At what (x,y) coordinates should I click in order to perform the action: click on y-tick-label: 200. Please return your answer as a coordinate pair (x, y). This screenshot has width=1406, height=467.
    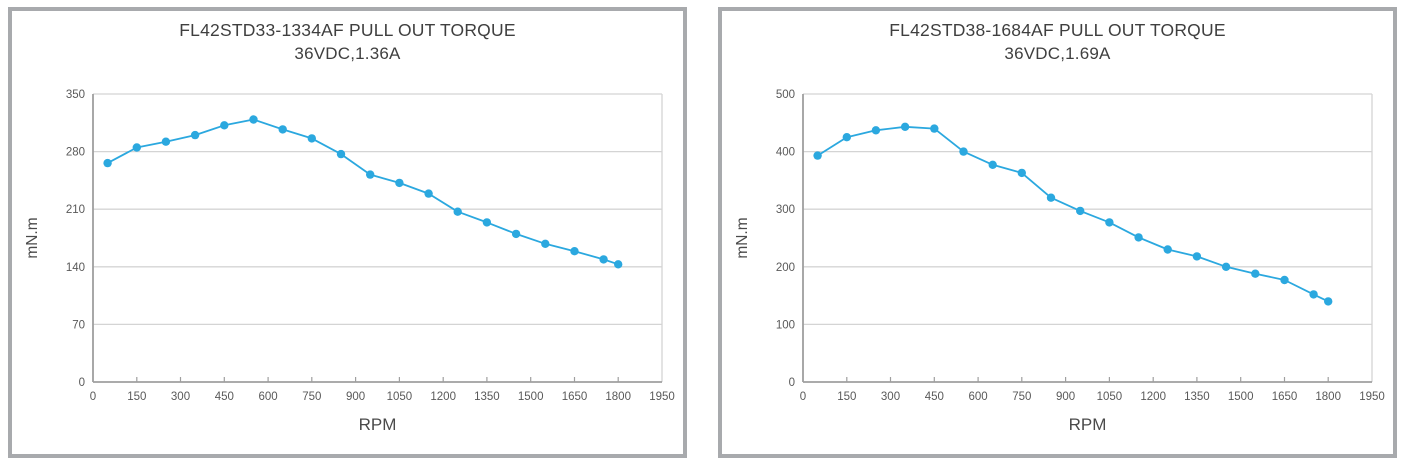
    Looking at the image, I should click on (785, 268).